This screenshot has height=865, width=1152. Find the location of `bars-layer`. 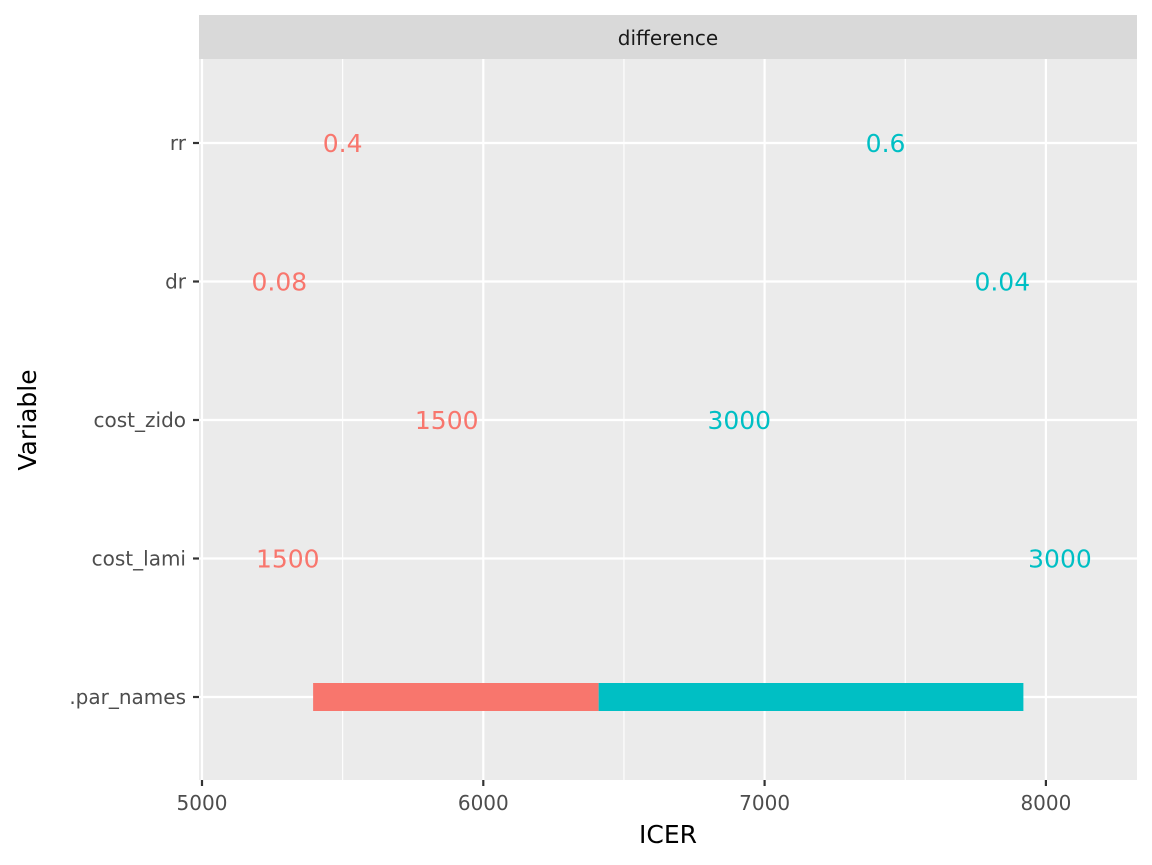

bars-layer is located at coordinates (668, 697).